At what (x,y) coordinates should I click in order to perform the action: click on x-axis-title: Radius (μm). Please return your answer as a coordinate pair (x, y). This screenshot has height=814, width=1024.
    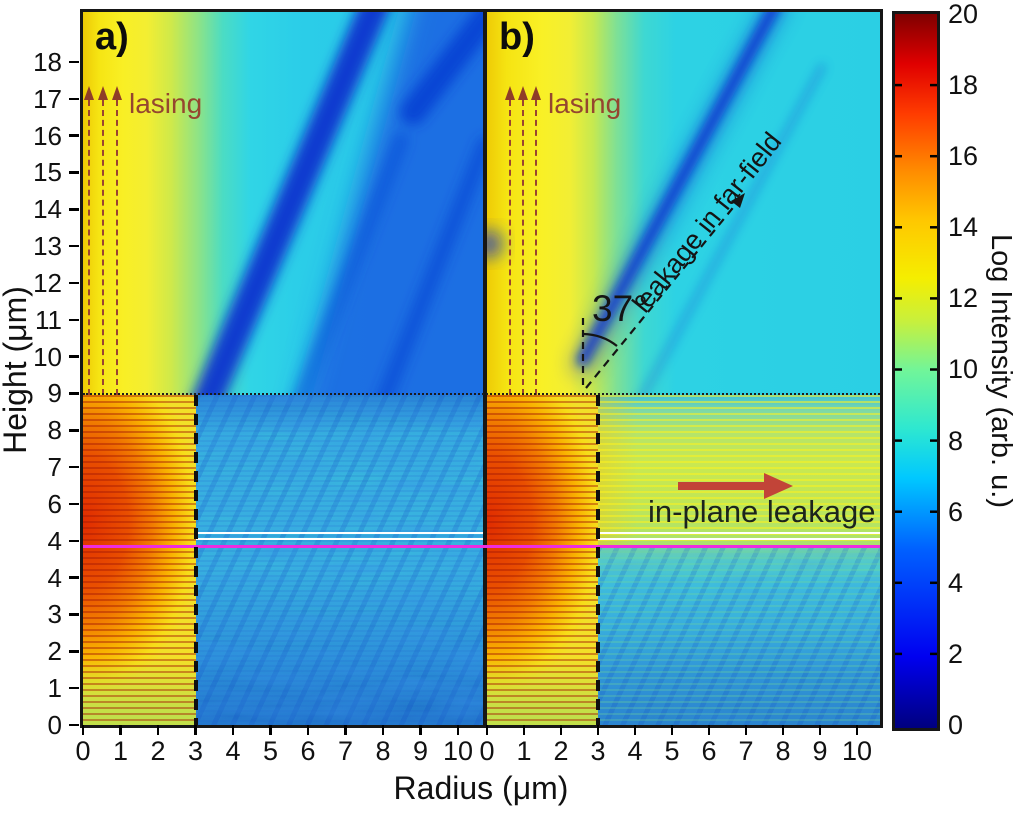
    Looking at the image, I should click on (481, 788).